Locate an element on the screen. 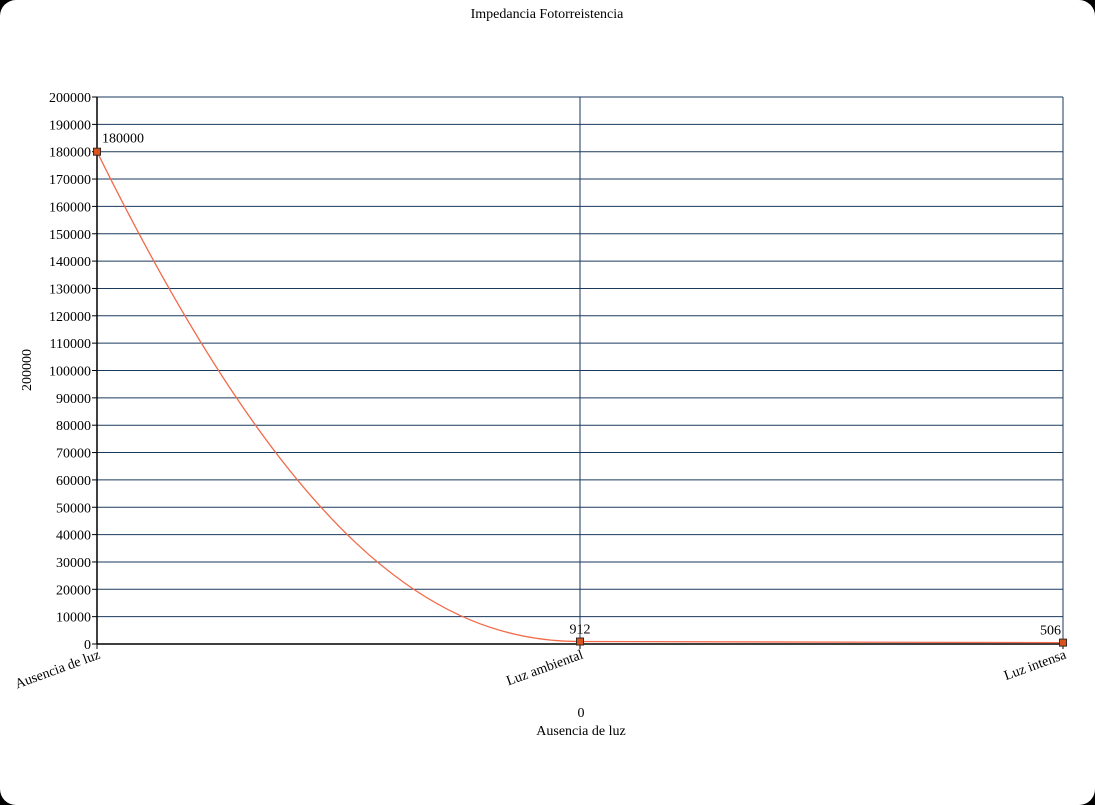 The height and width of the screenshot is (805, 1095). y-tick-label: 170000 is located at coordinates (70, 180).